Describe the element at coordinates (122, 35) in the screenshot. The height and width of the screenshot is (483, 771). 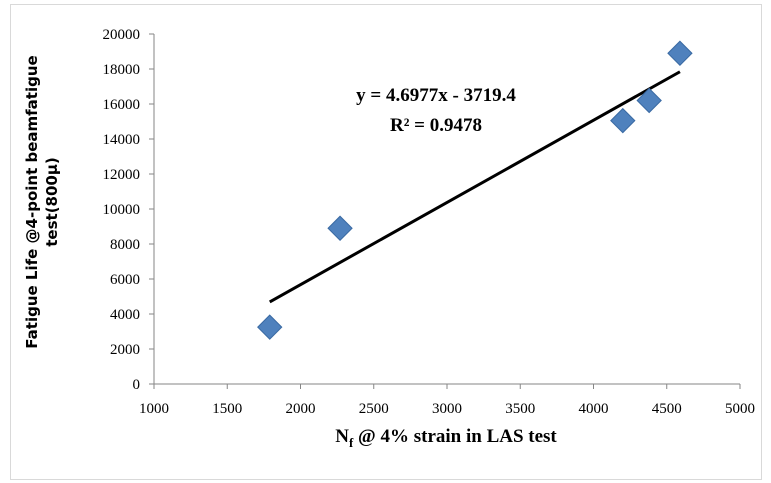
I see `y-tick-label: 20000` at that location.